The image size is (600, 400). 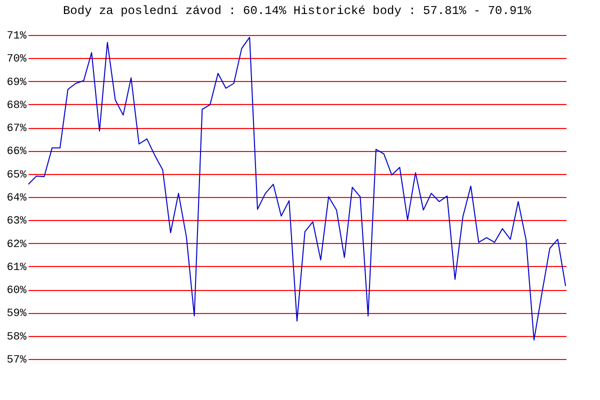 I want to click on y-tick-label: 60%, so click(x=16, y=291).